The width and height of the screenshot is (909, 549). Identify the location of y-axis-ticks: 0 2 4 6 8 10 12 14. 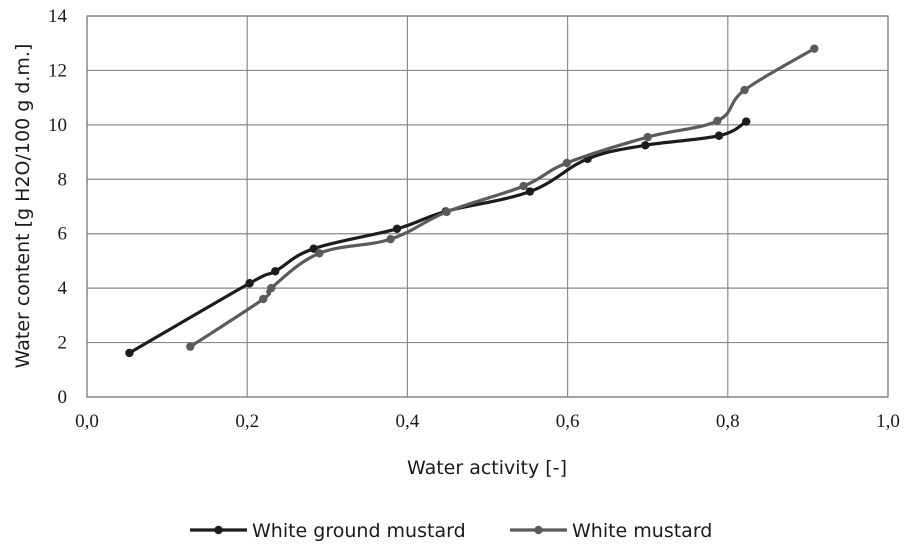
(58, 207).